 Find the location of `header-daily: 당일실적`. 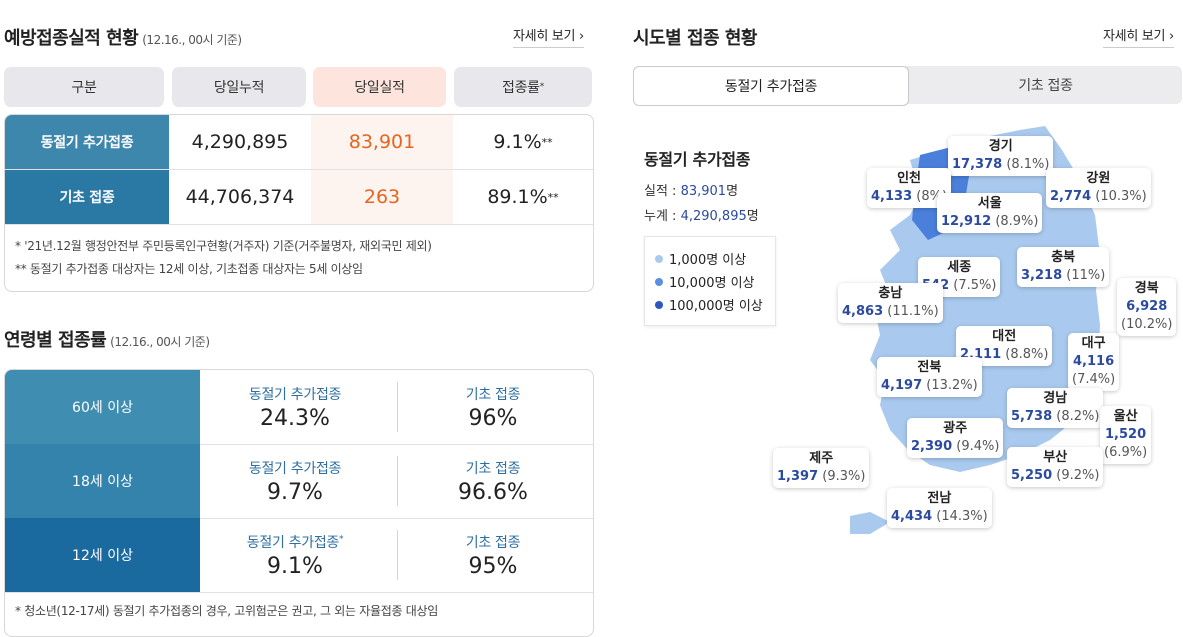

header-daily: 당일실적 is located at coordinates (379, 87).